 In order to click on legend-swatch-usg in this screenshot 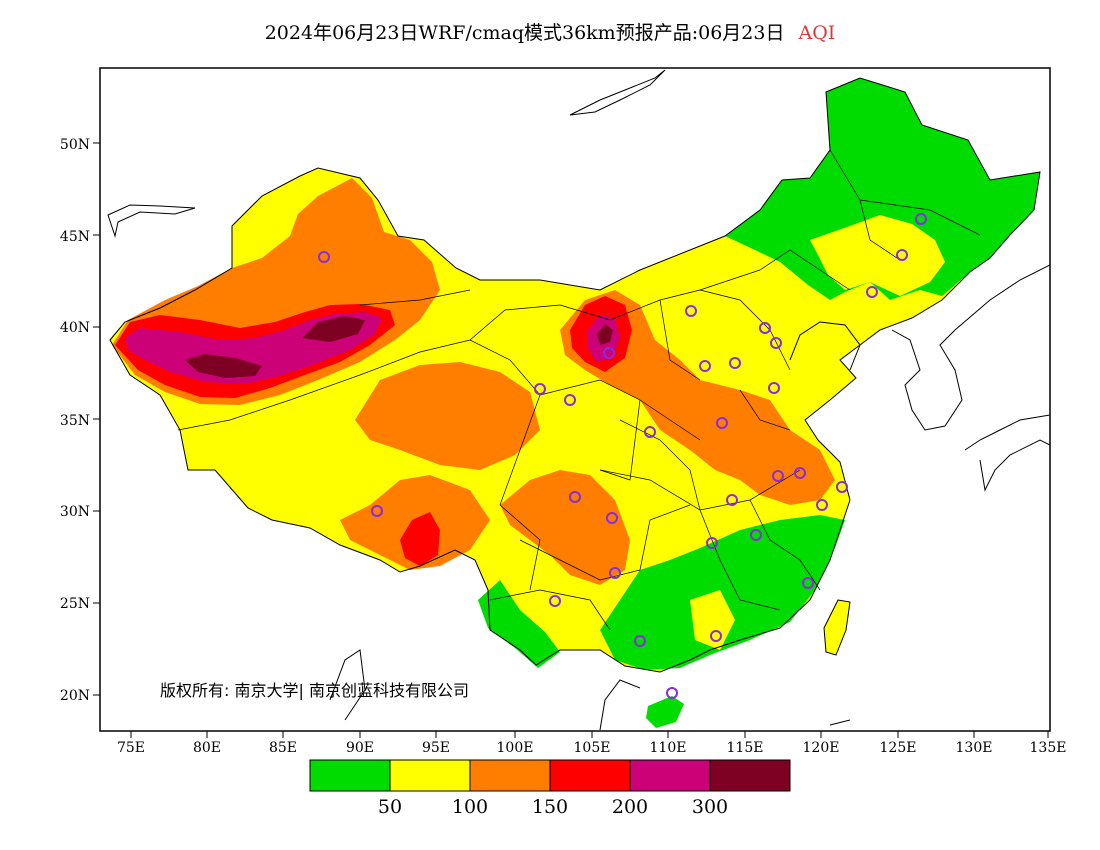, I will do `click(510, 775)`.